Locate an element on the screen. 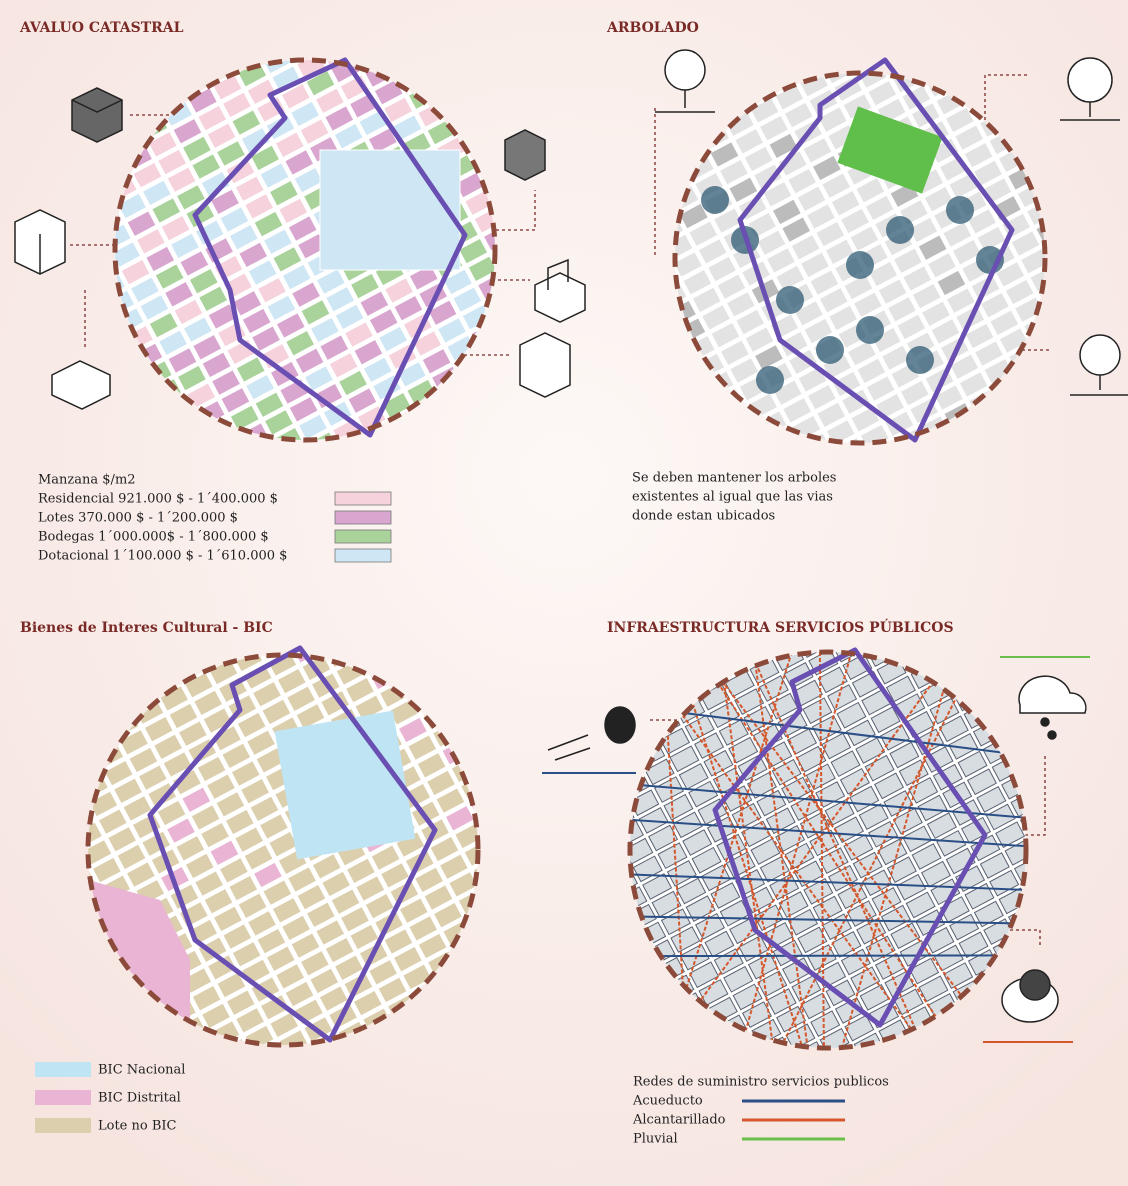 The width and height of the screenshot is (1128, 1186). building-icon is located at coordinates (525, 155).